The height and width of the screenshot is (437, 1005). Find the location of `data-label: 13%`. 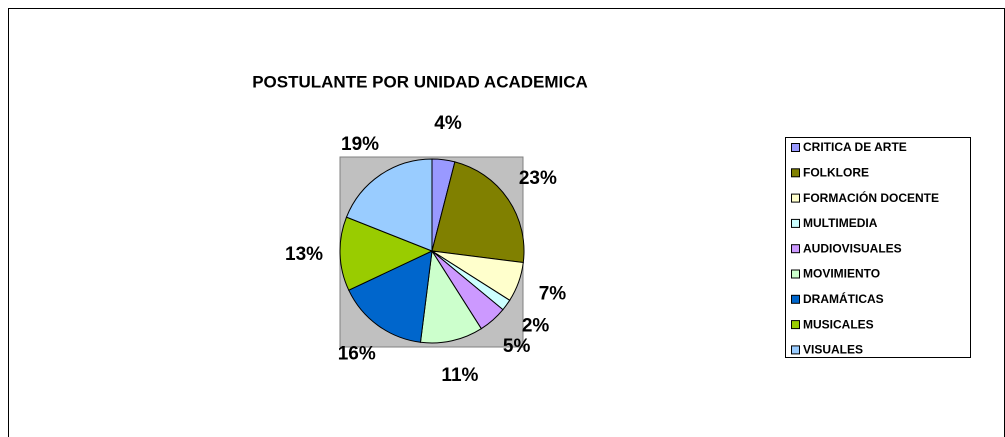

data-label: 13% is located at coordinates (304, 254).